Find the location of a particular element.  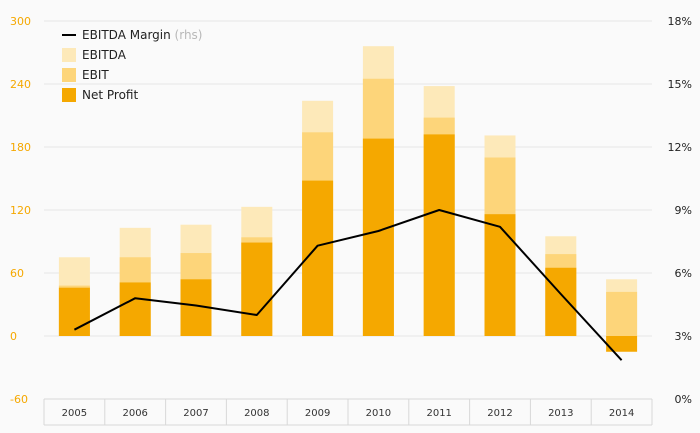

x-tick-label: 2005 is located at coordinates (74, 413).